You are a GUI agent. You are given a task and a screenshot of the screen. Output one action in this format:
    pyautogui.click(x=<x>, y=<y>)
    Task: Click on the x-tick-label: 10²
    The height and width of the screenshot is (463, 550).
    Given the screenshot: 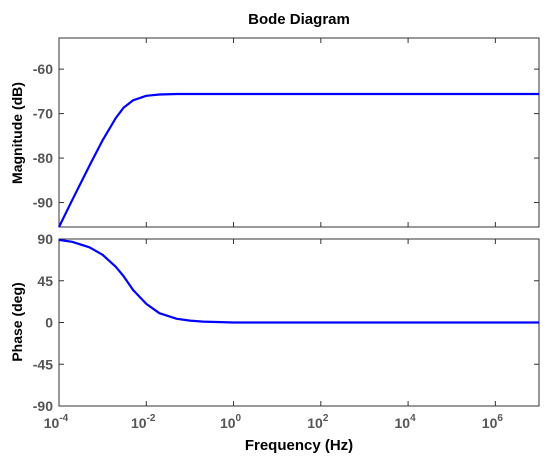 What is the action you would take?
    pyautogui.click(x=318, y=422)
    